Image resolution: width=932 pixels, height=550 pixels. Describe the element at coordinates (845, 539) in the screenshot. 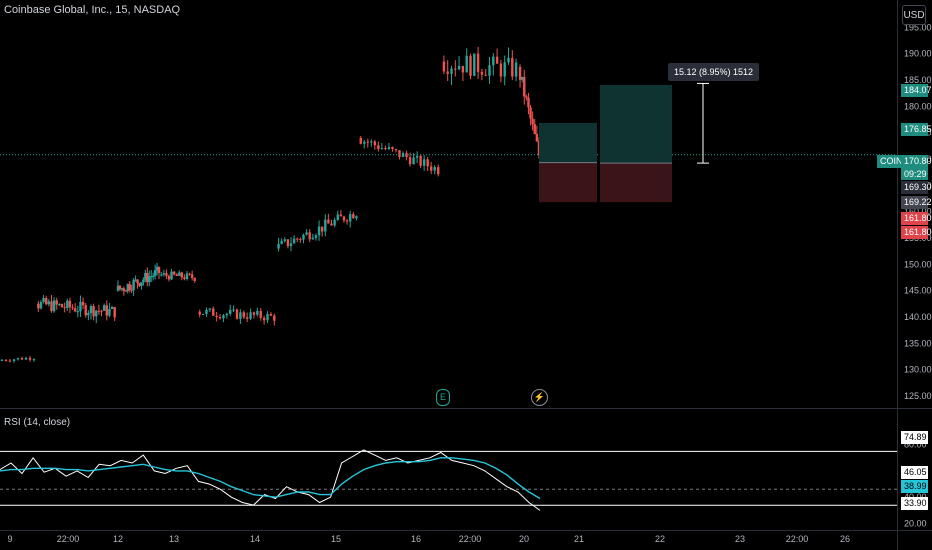

I see `time-axis-tick: 26` at that location.